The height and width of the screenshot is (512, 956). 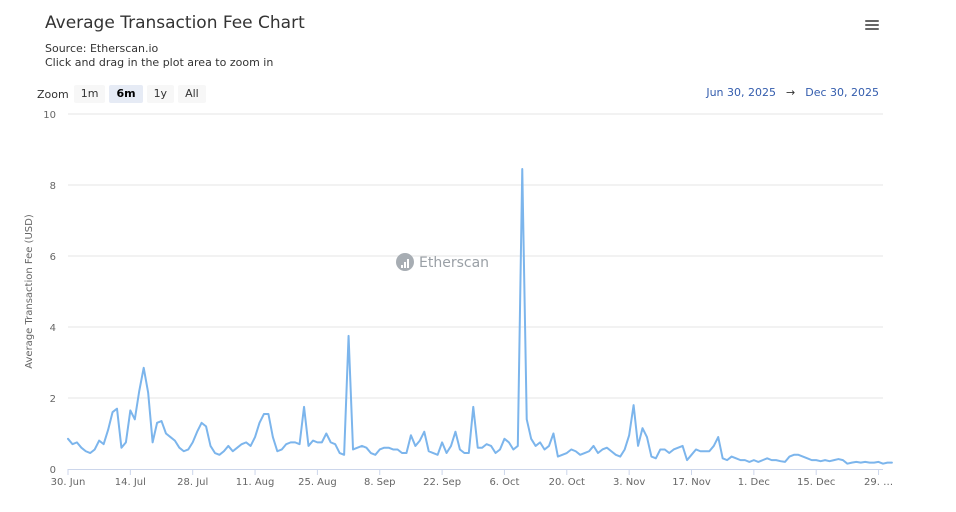 What do you see at coordinates (53, 470) in the screenshot?
I see `y-tick-label: 0` at bounding box center [53, 470].